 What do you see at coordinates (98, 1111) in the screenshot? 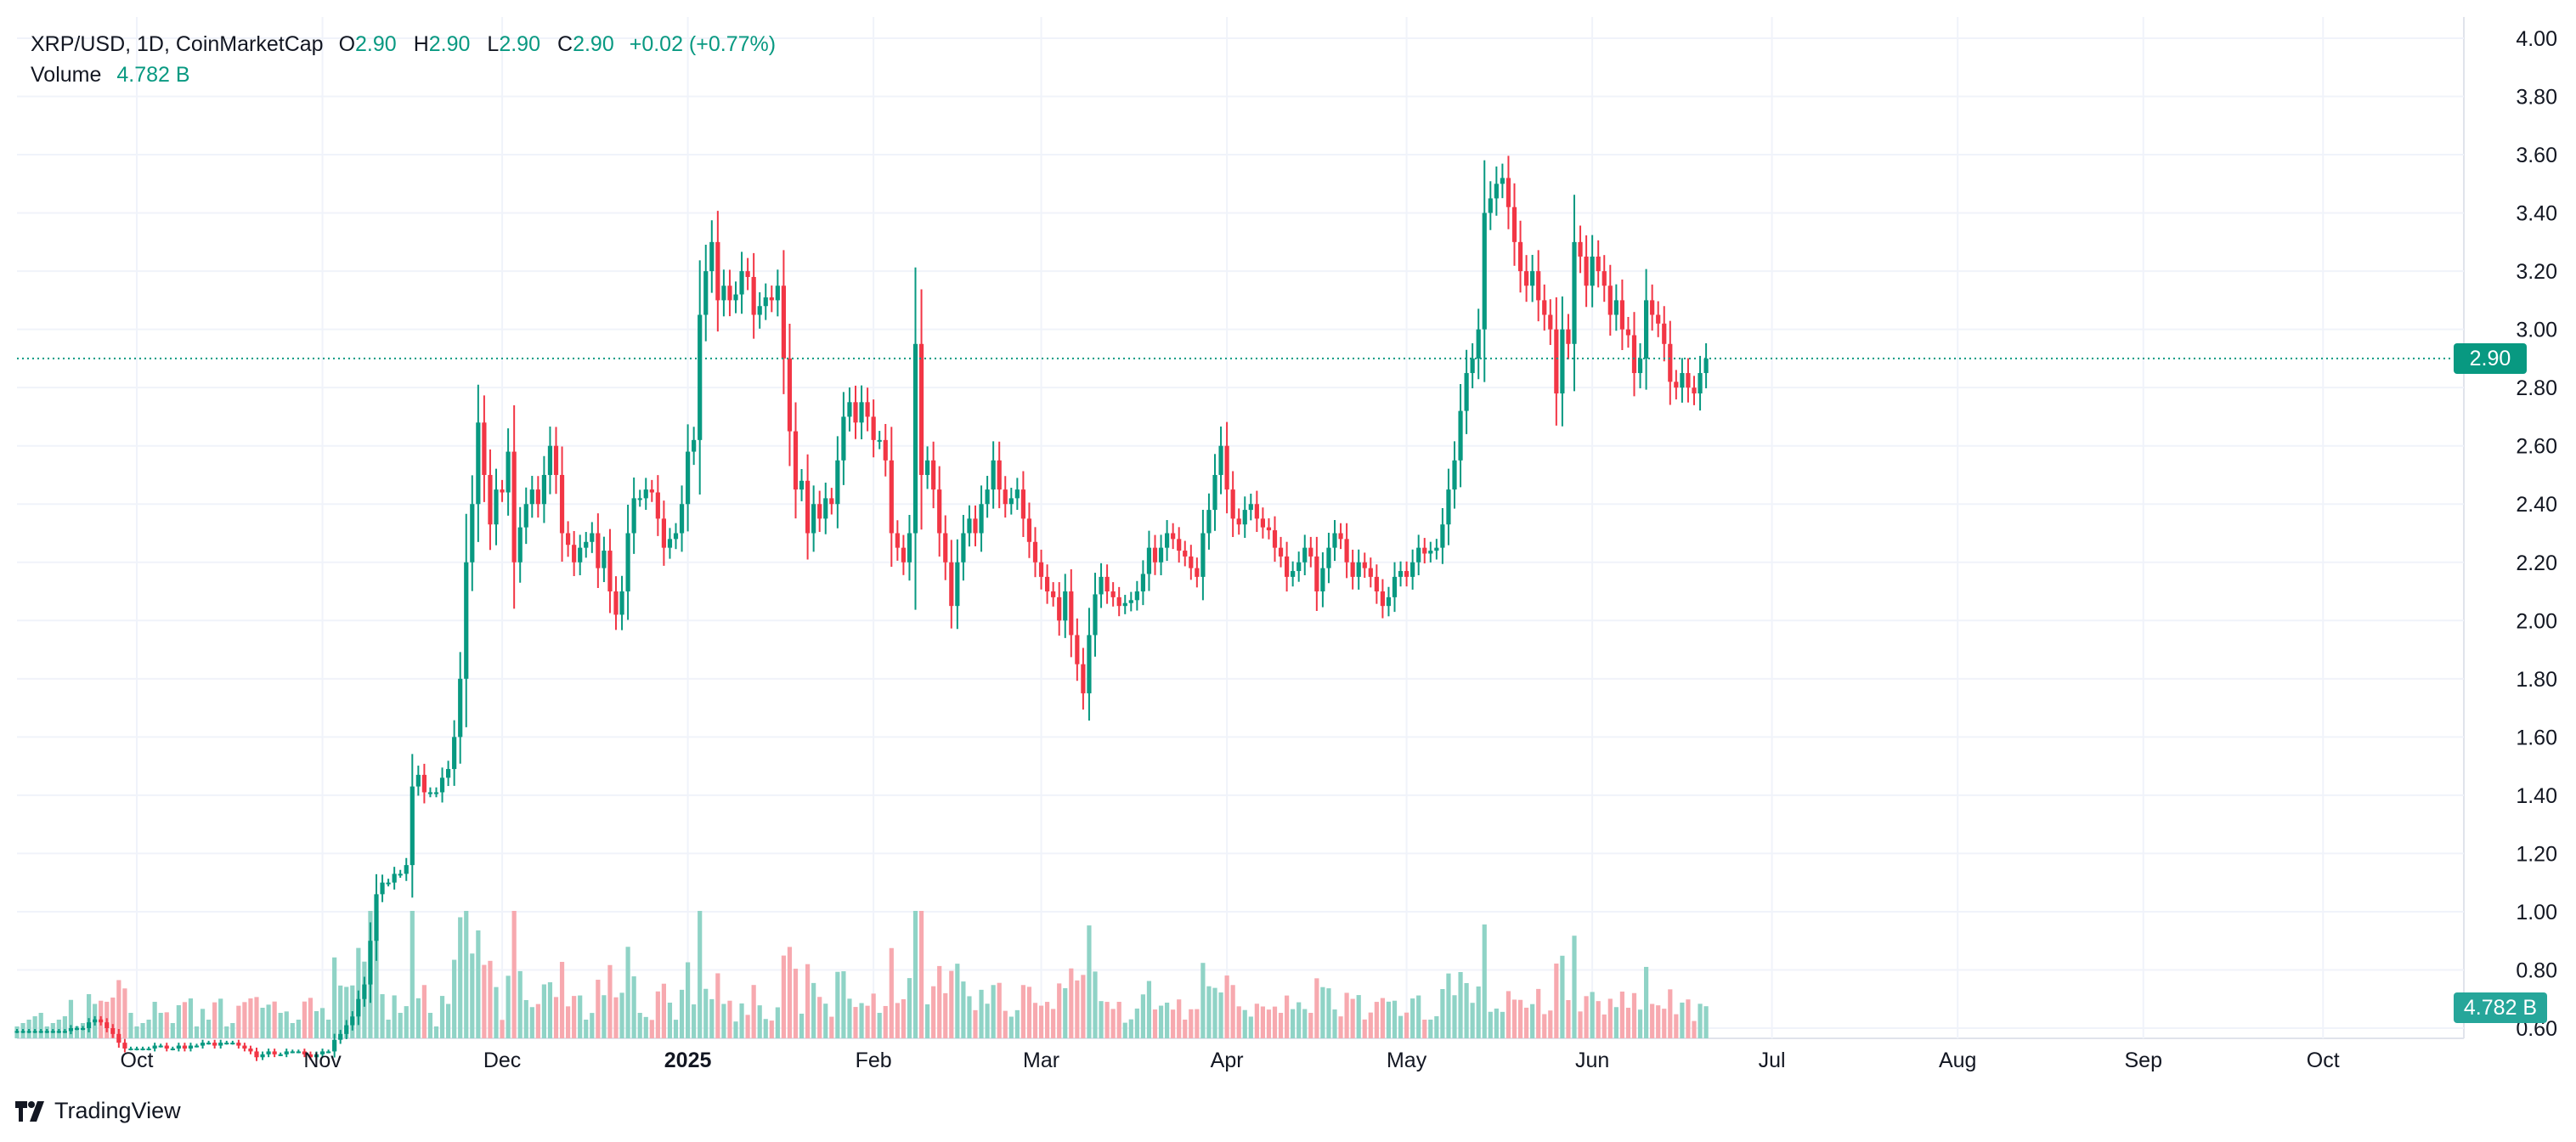
I see `tradingview-logo: TradingView` at bounding box center [98, 1111].